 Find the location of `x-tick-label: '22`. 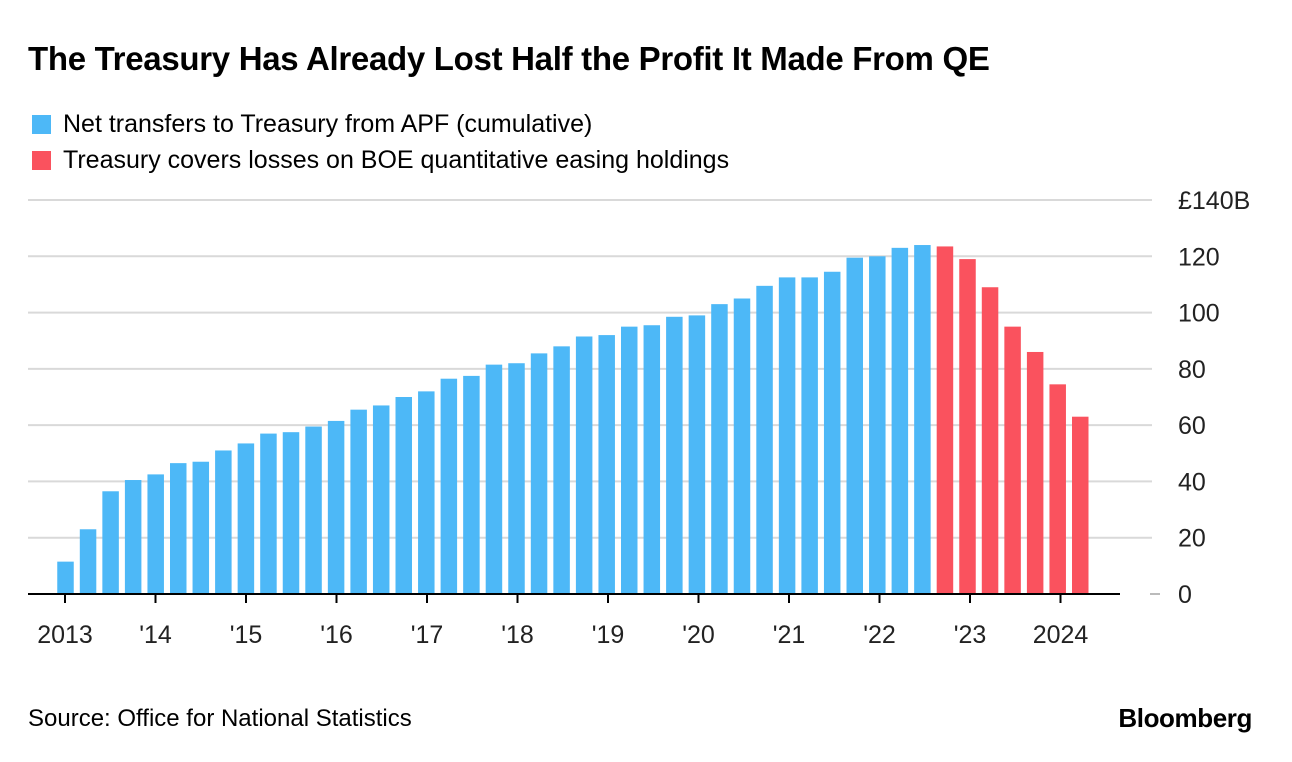

x-tick-label: '22 is located at coordinates (879, 635).